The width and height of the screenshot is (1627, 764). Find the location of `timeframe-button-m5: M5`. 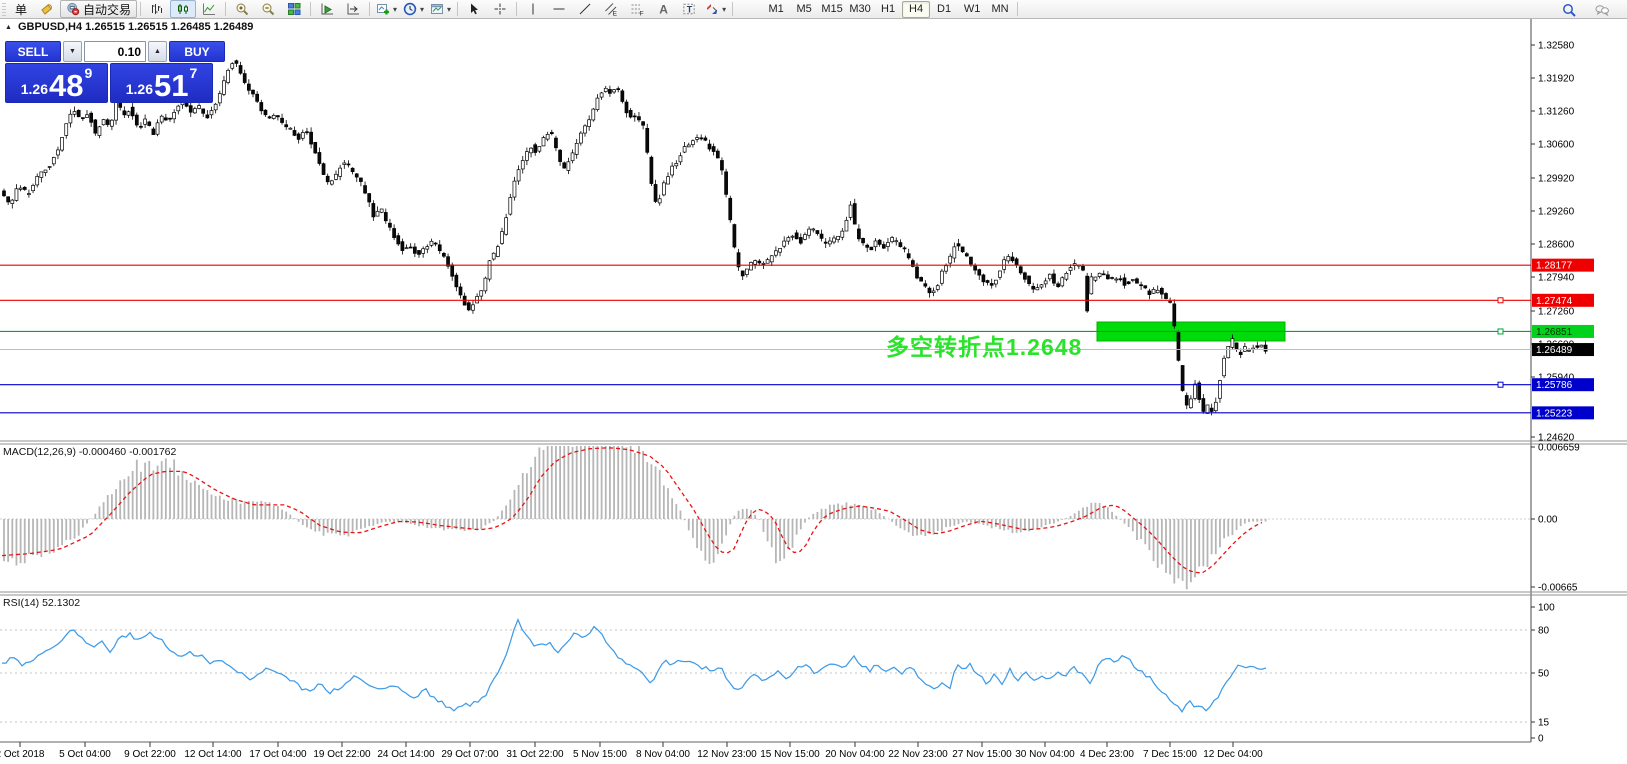

timeframe-button-m5: M5 is located at coordinates (804, 9).